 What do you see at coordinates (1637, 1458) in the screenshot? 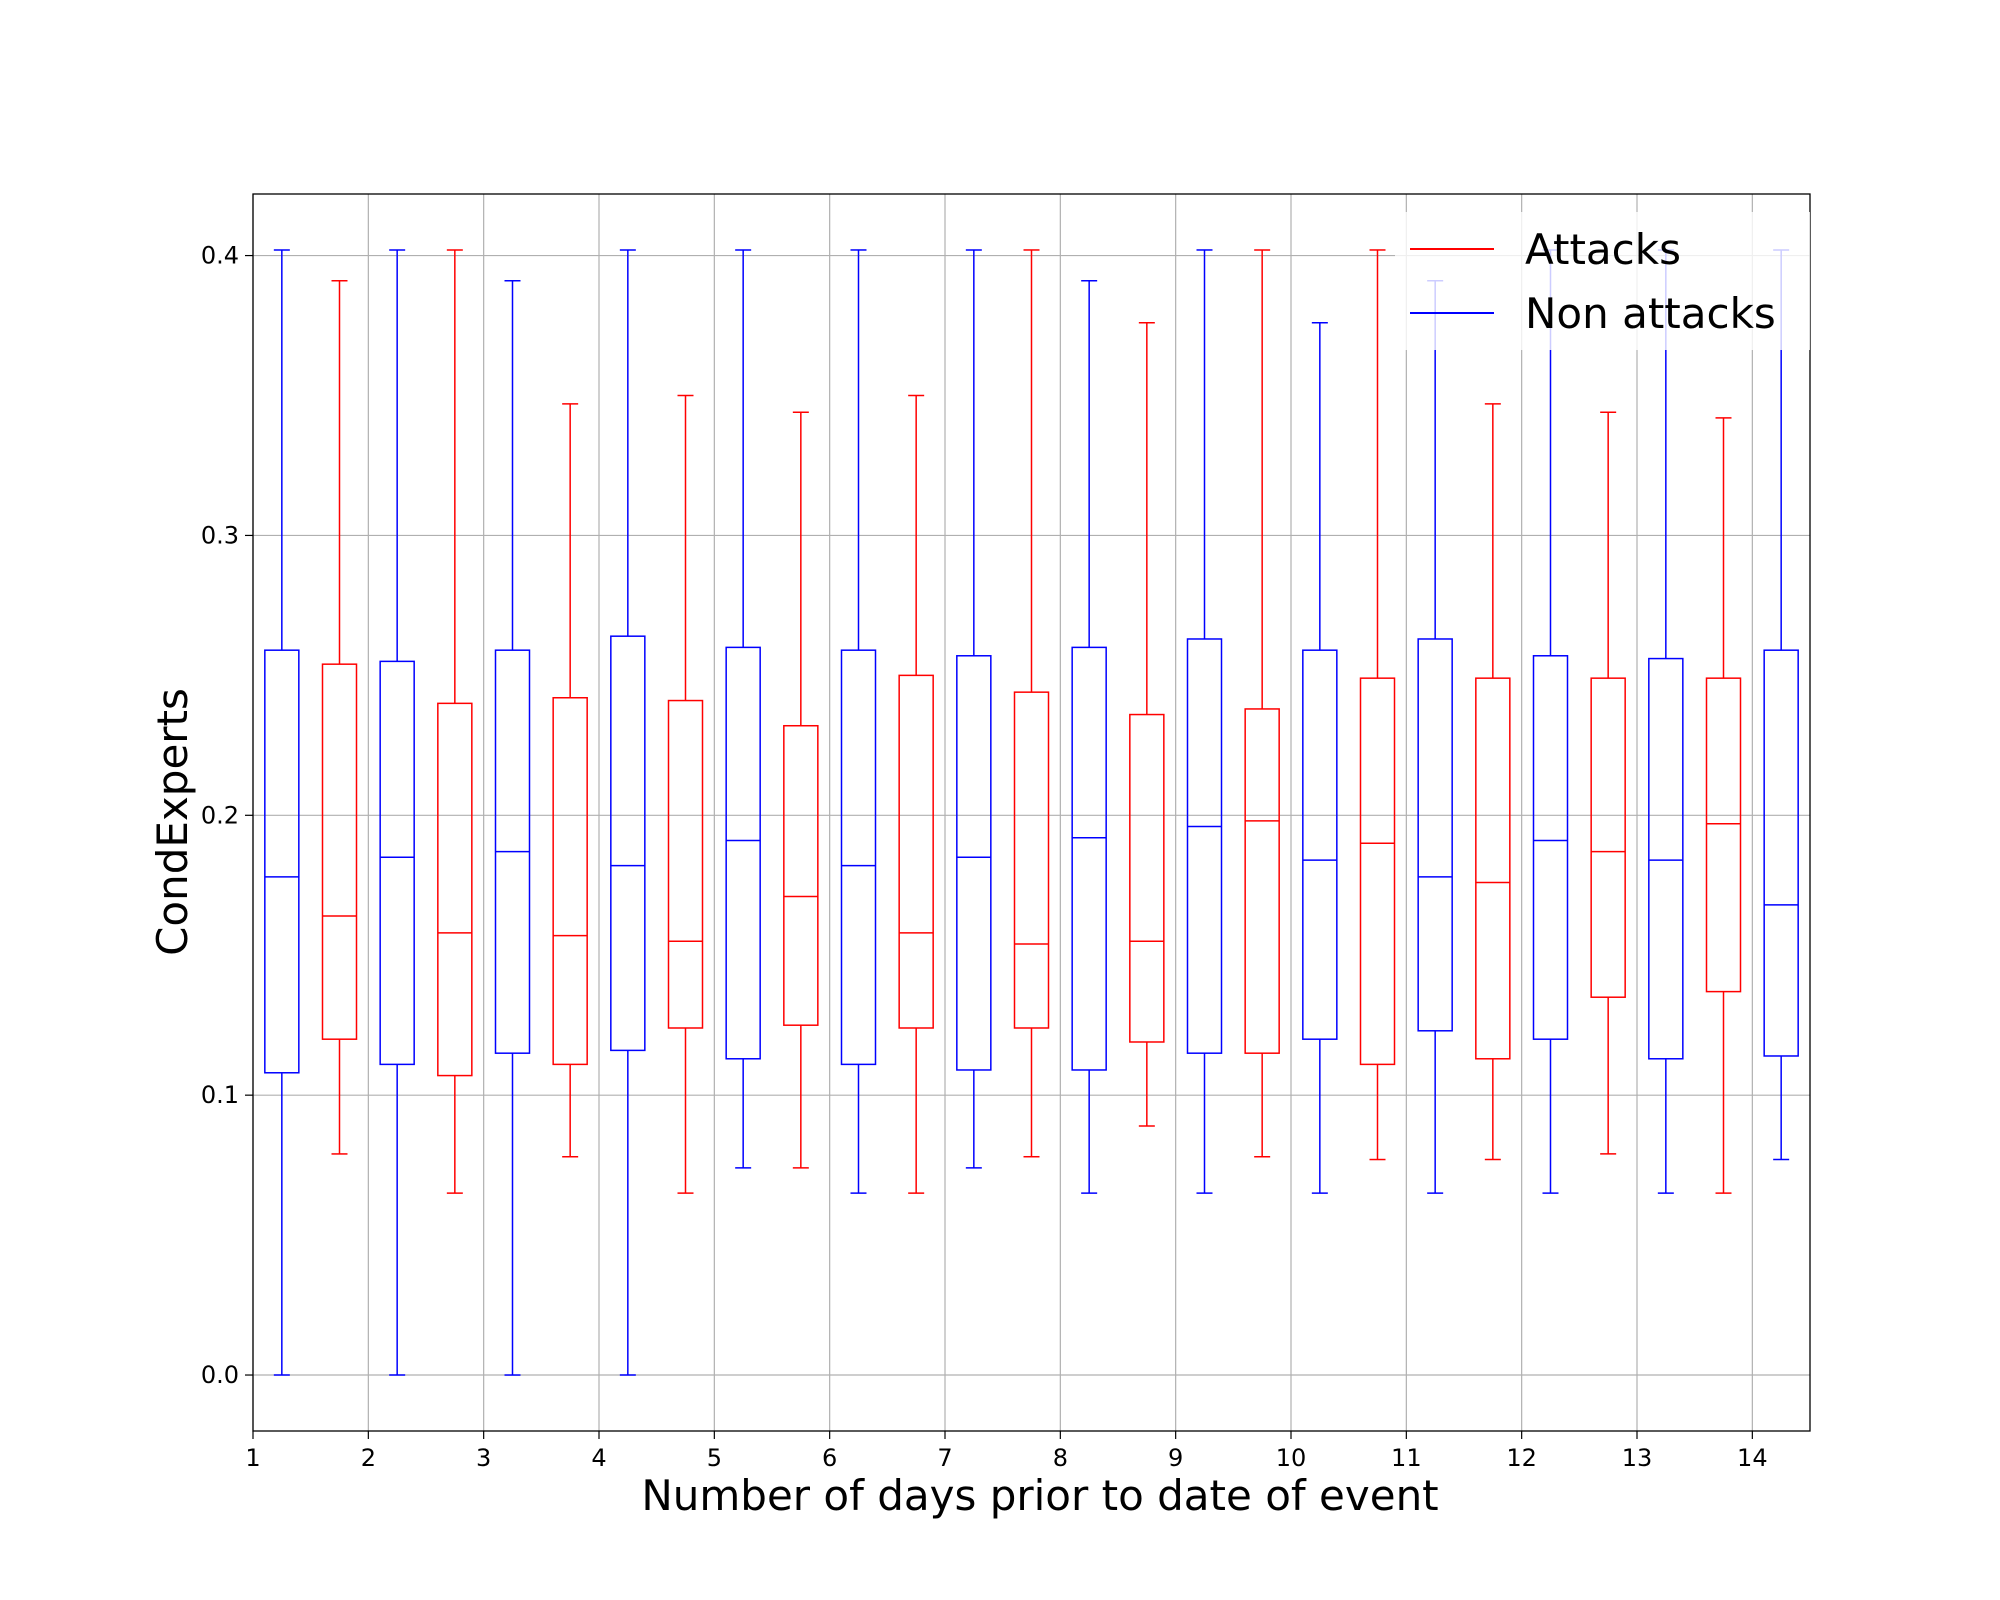
I see `x-tick-label: 13` at bounding box center [1637, 1458].